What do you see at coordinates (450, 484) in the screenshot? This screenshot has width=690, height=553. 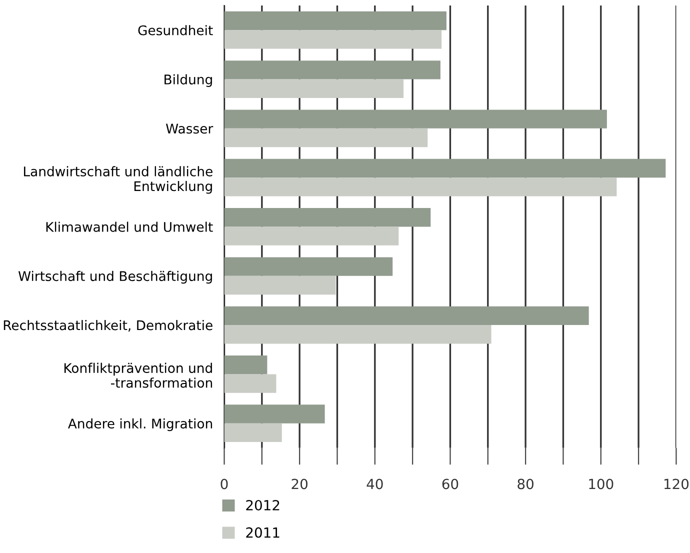 I see `x-tick-label: 60` at bounding box center [450, 484].